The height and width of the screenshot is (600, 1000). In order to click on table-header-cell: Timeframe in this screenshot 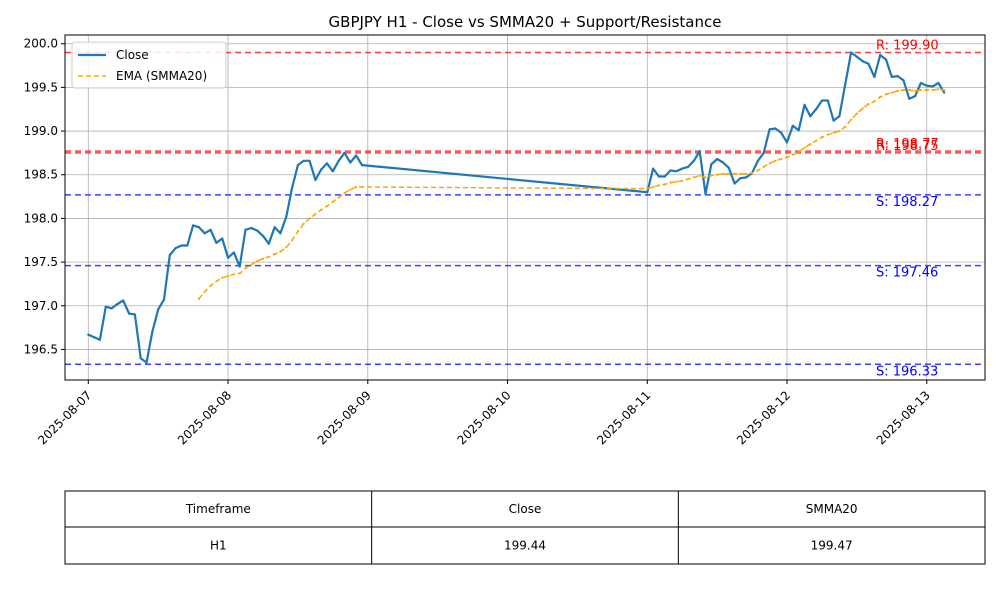, I will do `click(218, 509)`.